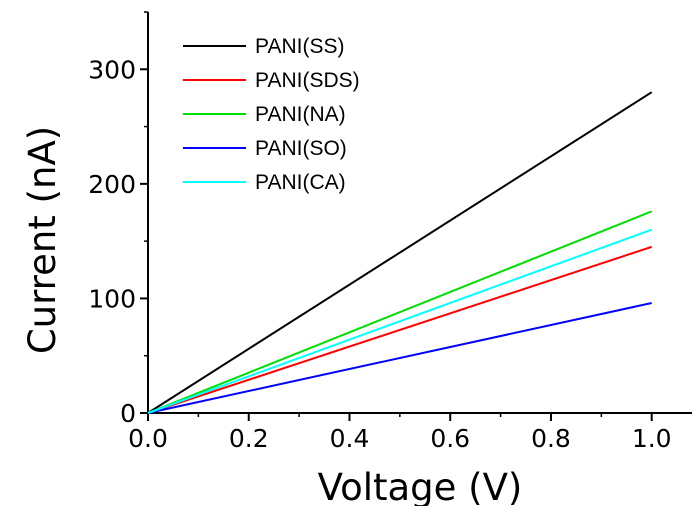  I want to click on x-tick-label: 0.6, so click(450, 438).